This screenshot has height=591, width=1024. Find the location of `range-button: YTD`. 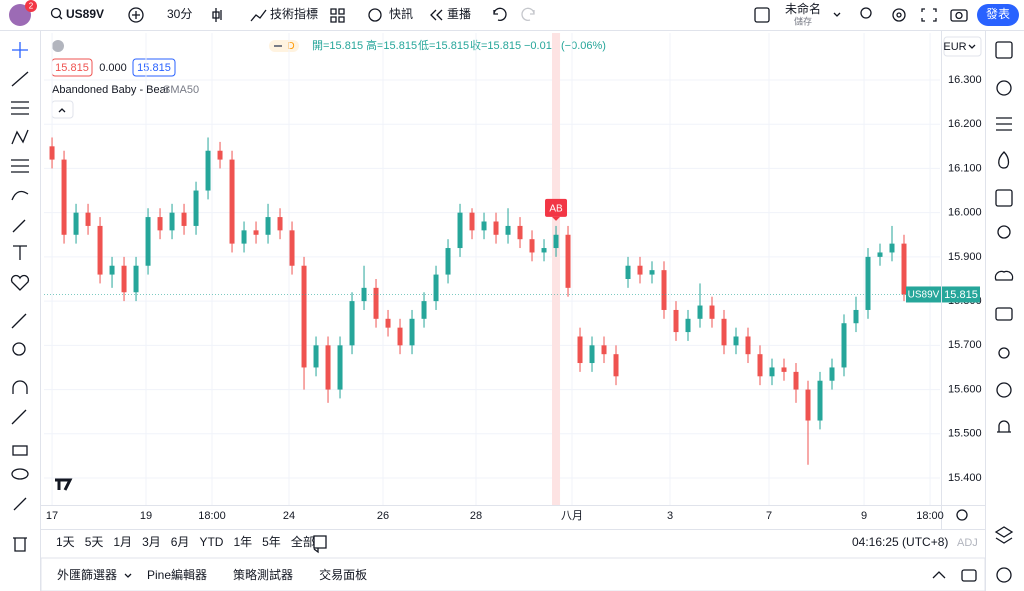

range-button: YTD is located at coordinates (211, 542).